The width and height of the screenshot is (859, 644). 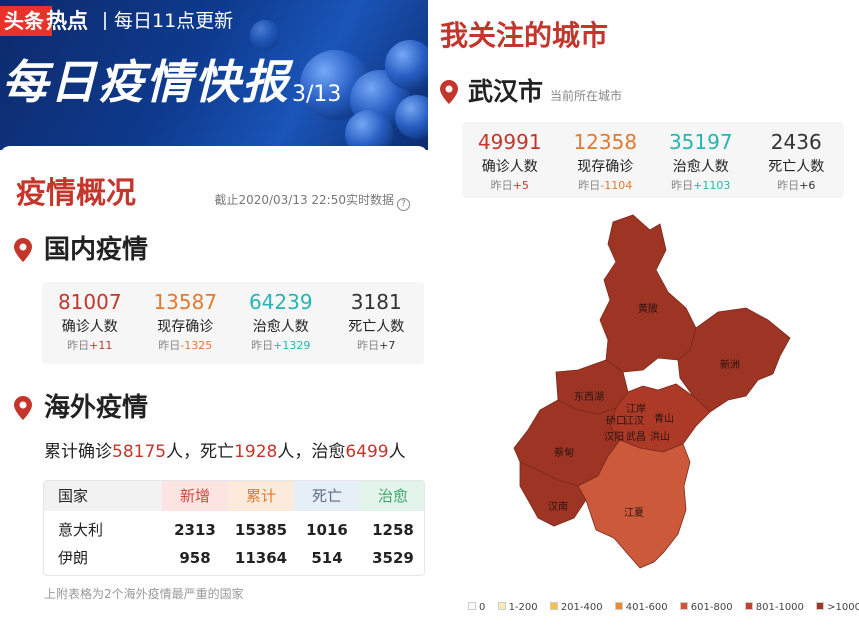 What do you see at coordinates (327, 530) in the screenshot?
I see `cell-deaths: 1016` at bounding box center [327, 530].